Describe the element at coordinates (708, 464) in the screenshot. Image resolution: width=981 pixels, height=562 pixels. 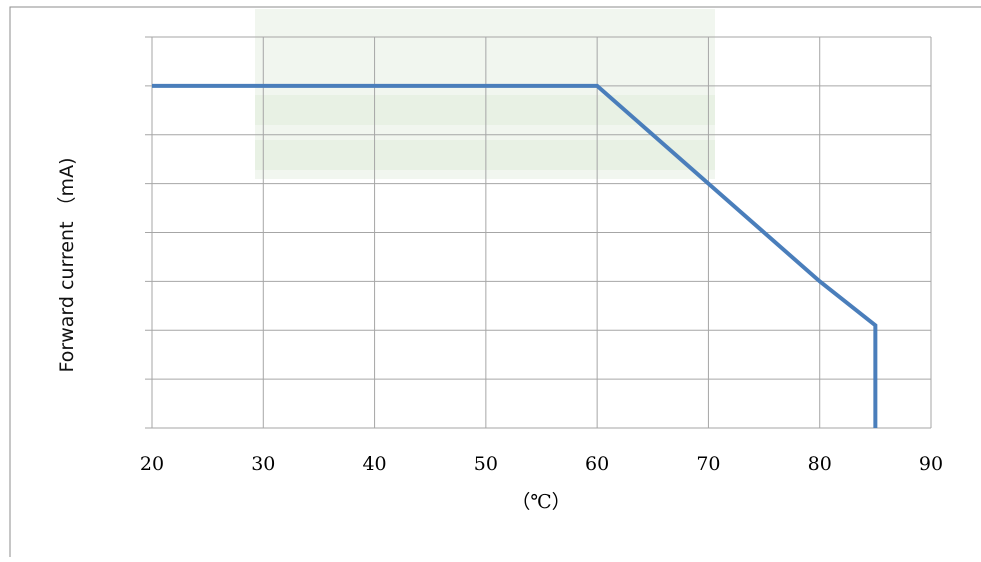
I see `x-tick-label: 70` at that location.